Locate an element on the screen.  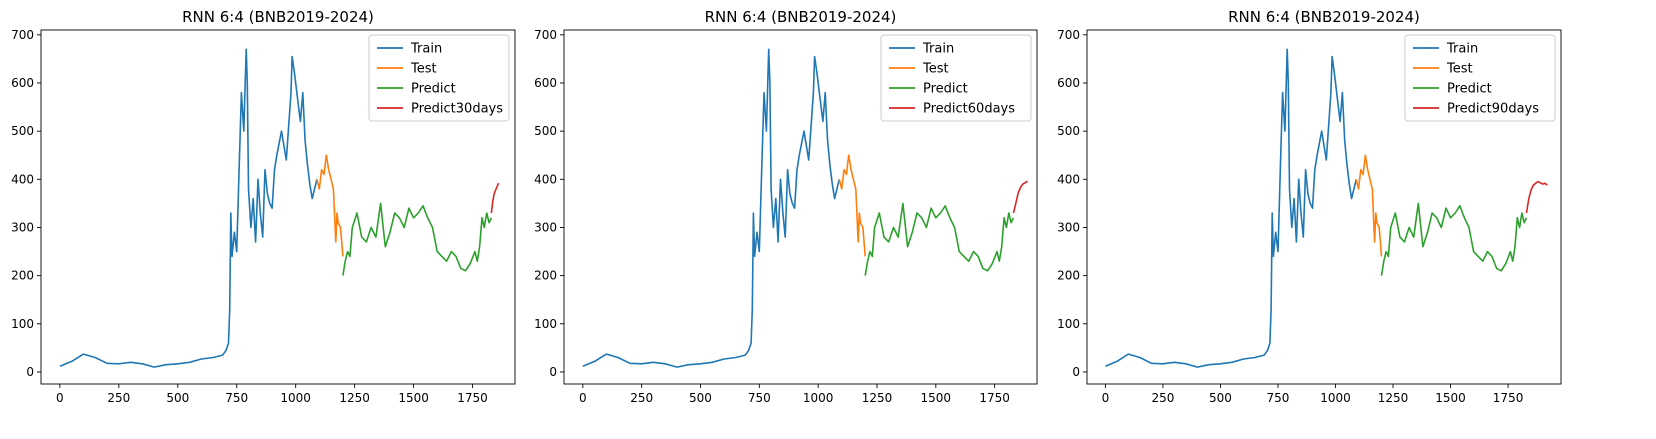
legend-label: Predict60days is located at coordinates (969, 109).